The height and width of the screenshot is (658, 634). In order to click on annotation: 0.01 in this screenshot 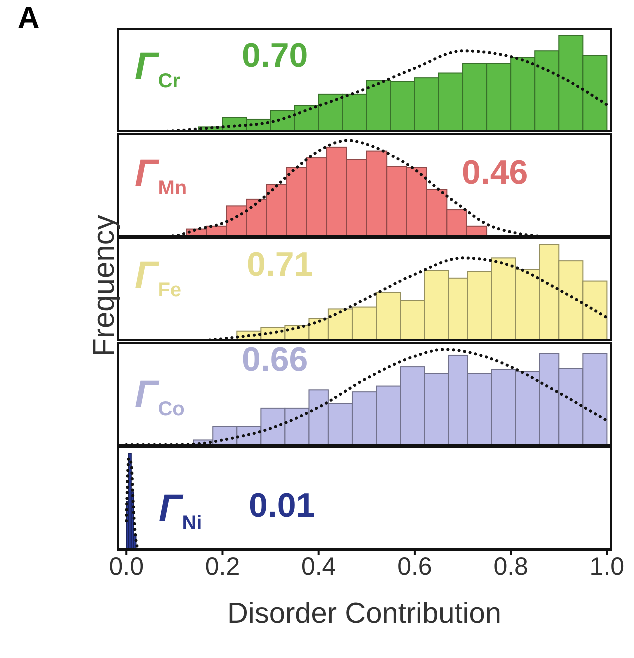, I will do `click(282, 506)`.